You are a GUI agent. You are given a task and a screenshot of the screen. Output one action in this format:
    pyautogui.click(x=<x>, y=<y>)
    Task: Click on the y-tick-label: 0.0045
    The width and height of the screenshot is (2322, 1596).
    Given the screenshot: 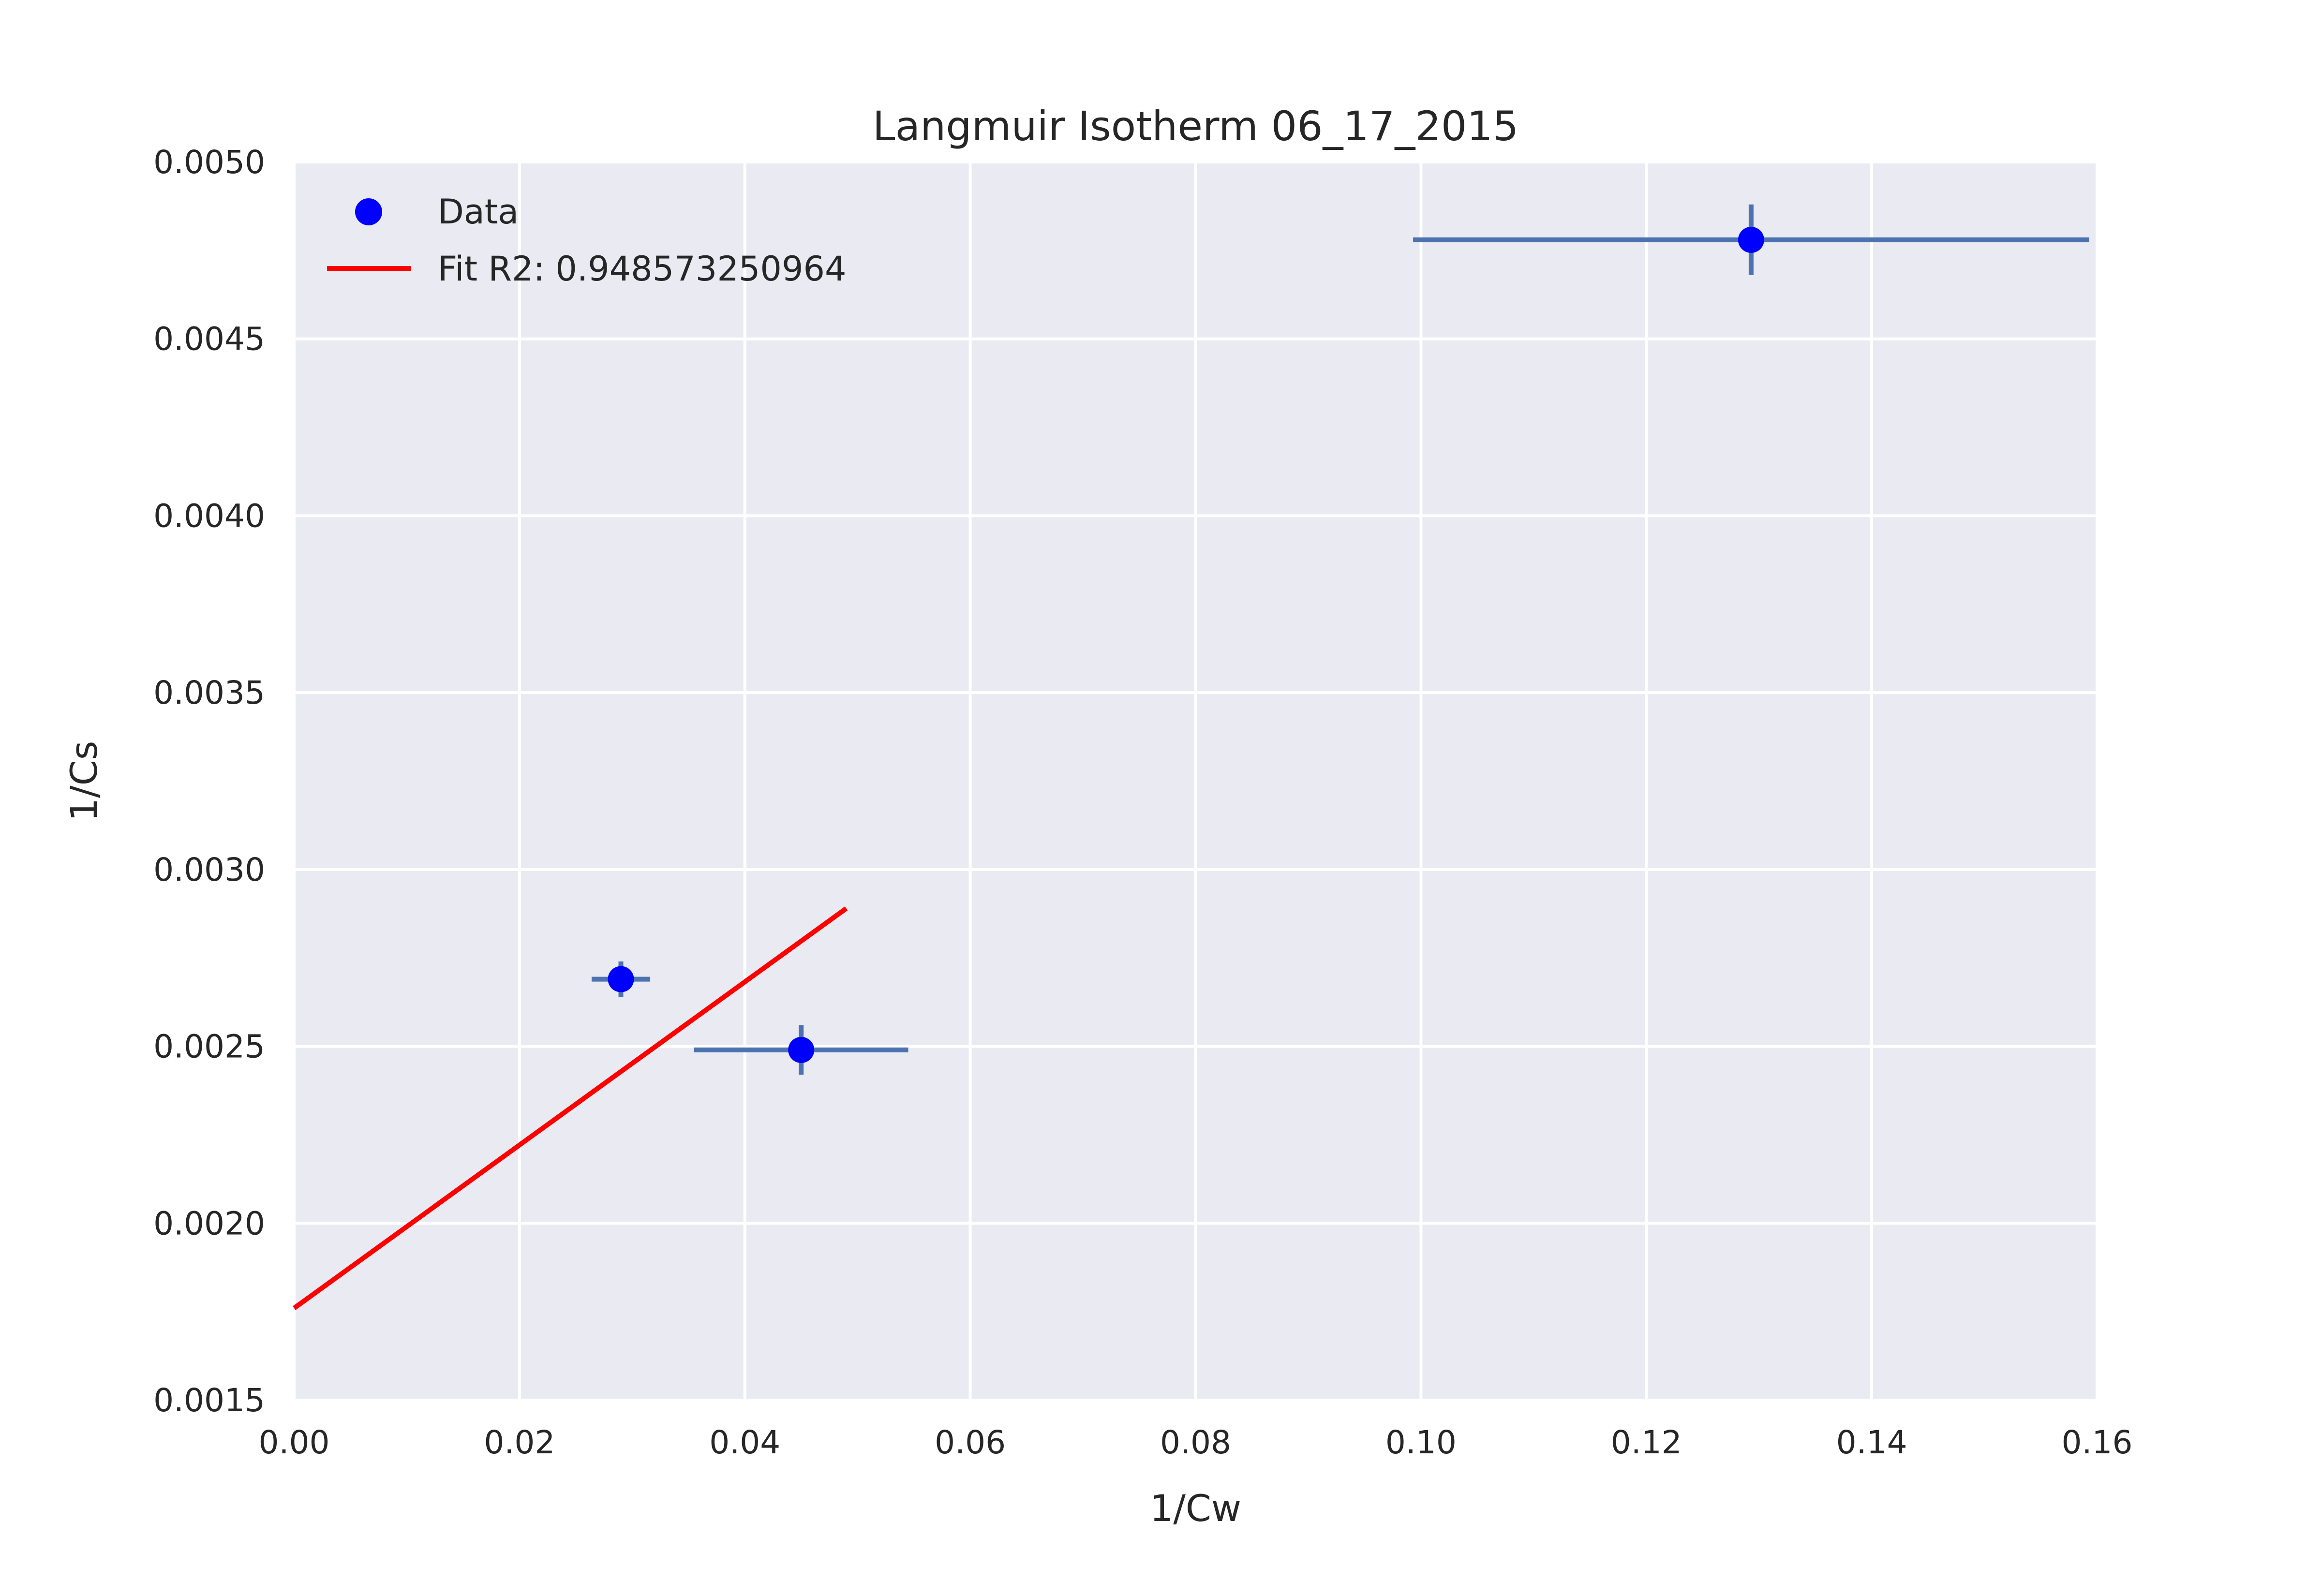 What is the action you would take?
    pyautogui.click(x=209, y=339)
    